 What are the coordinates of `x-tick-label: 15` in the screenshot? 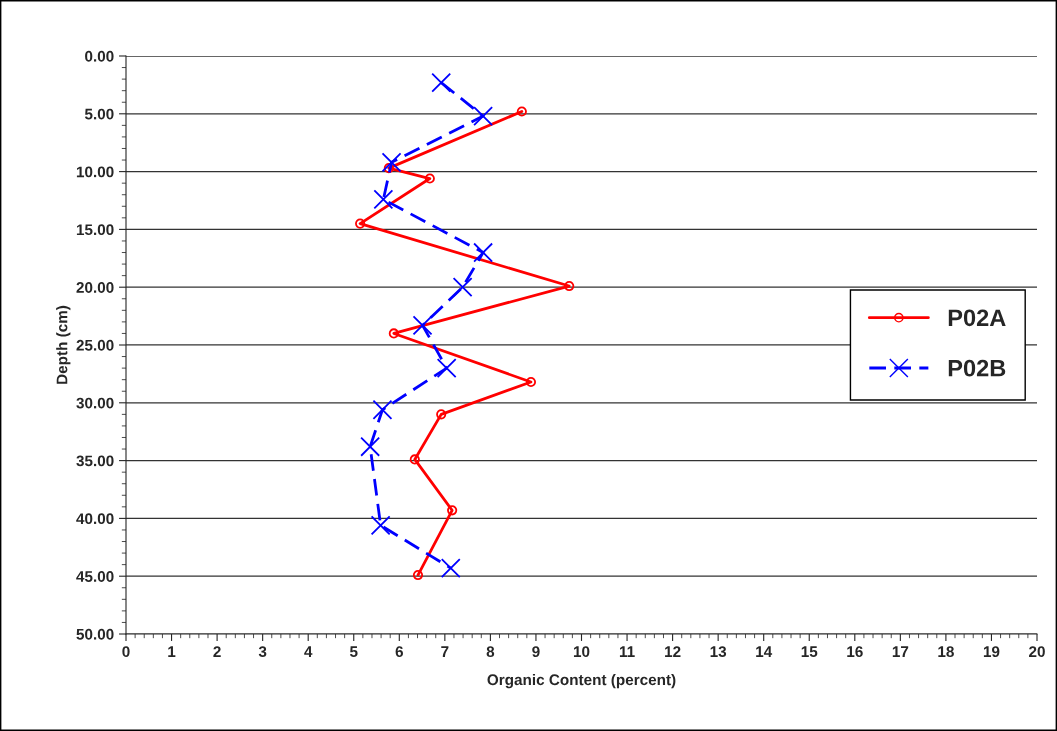 It's located at (809, 652).